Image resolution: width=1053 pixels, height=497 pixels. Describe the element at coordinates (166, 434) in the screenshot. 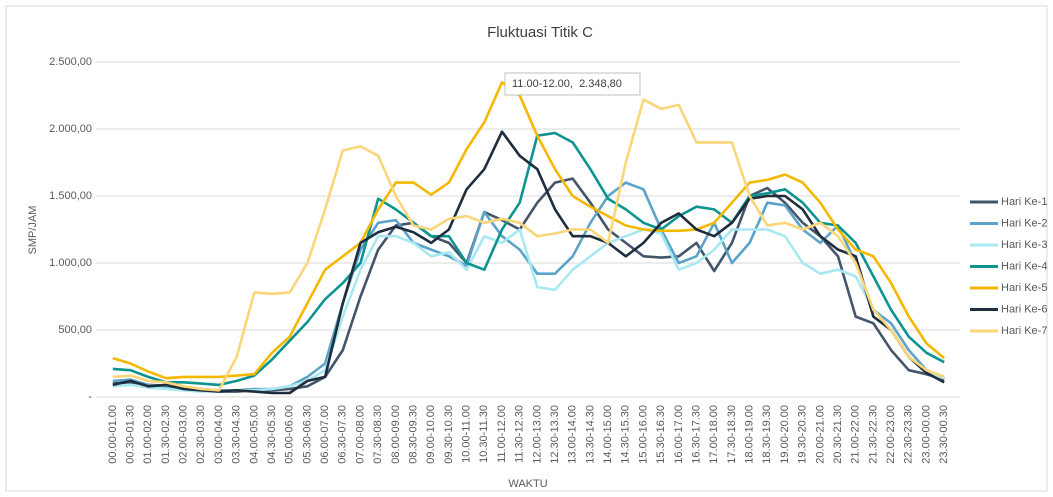

I see `x-tick-label: 01.30-02.30` at that location.